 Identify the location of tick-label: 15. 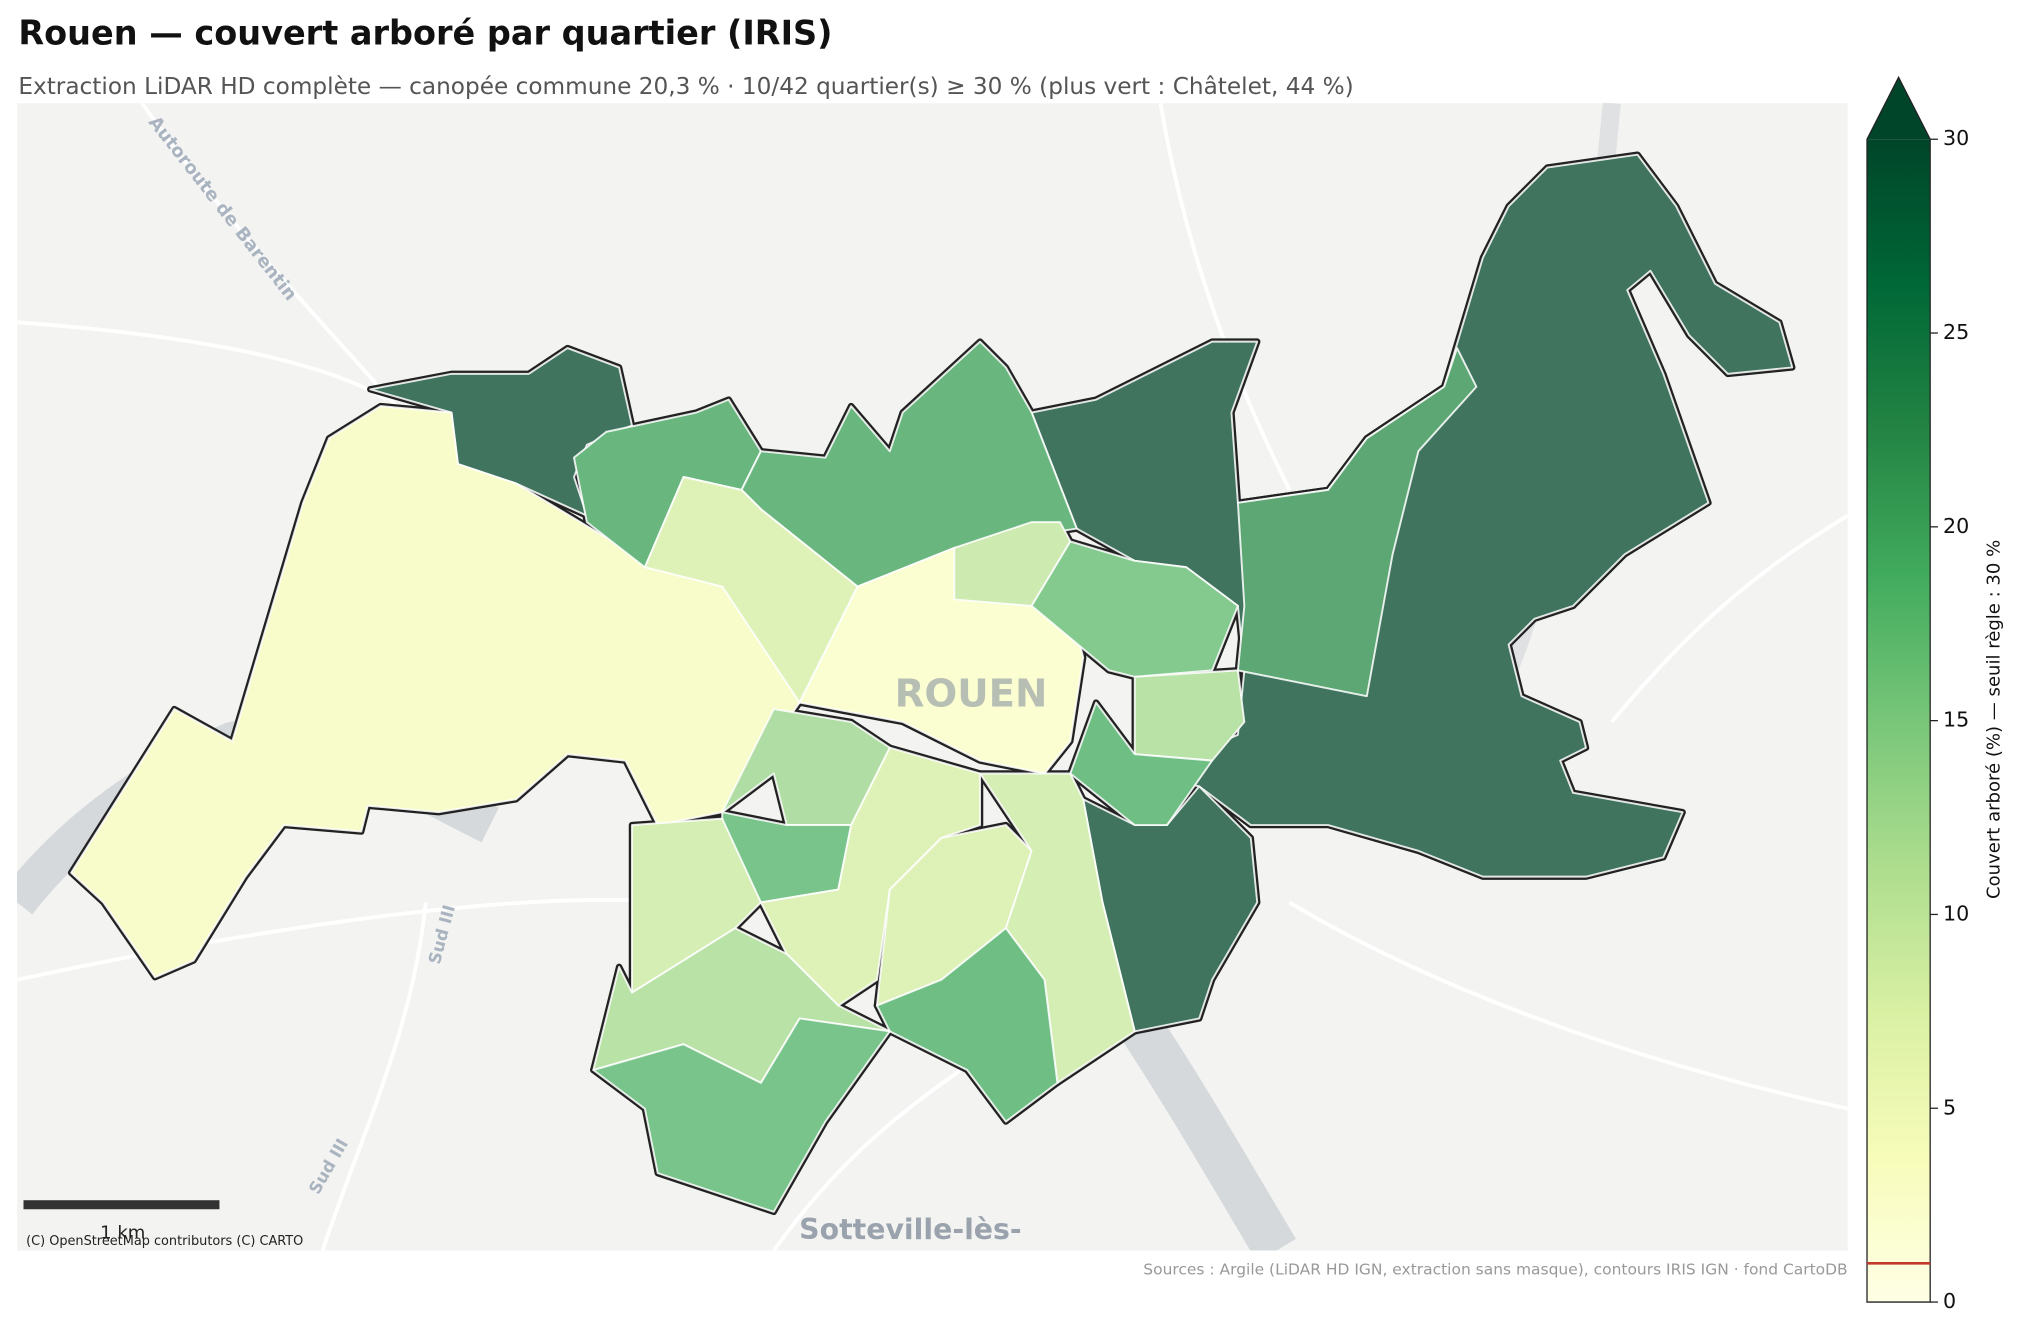
(1956, 720).